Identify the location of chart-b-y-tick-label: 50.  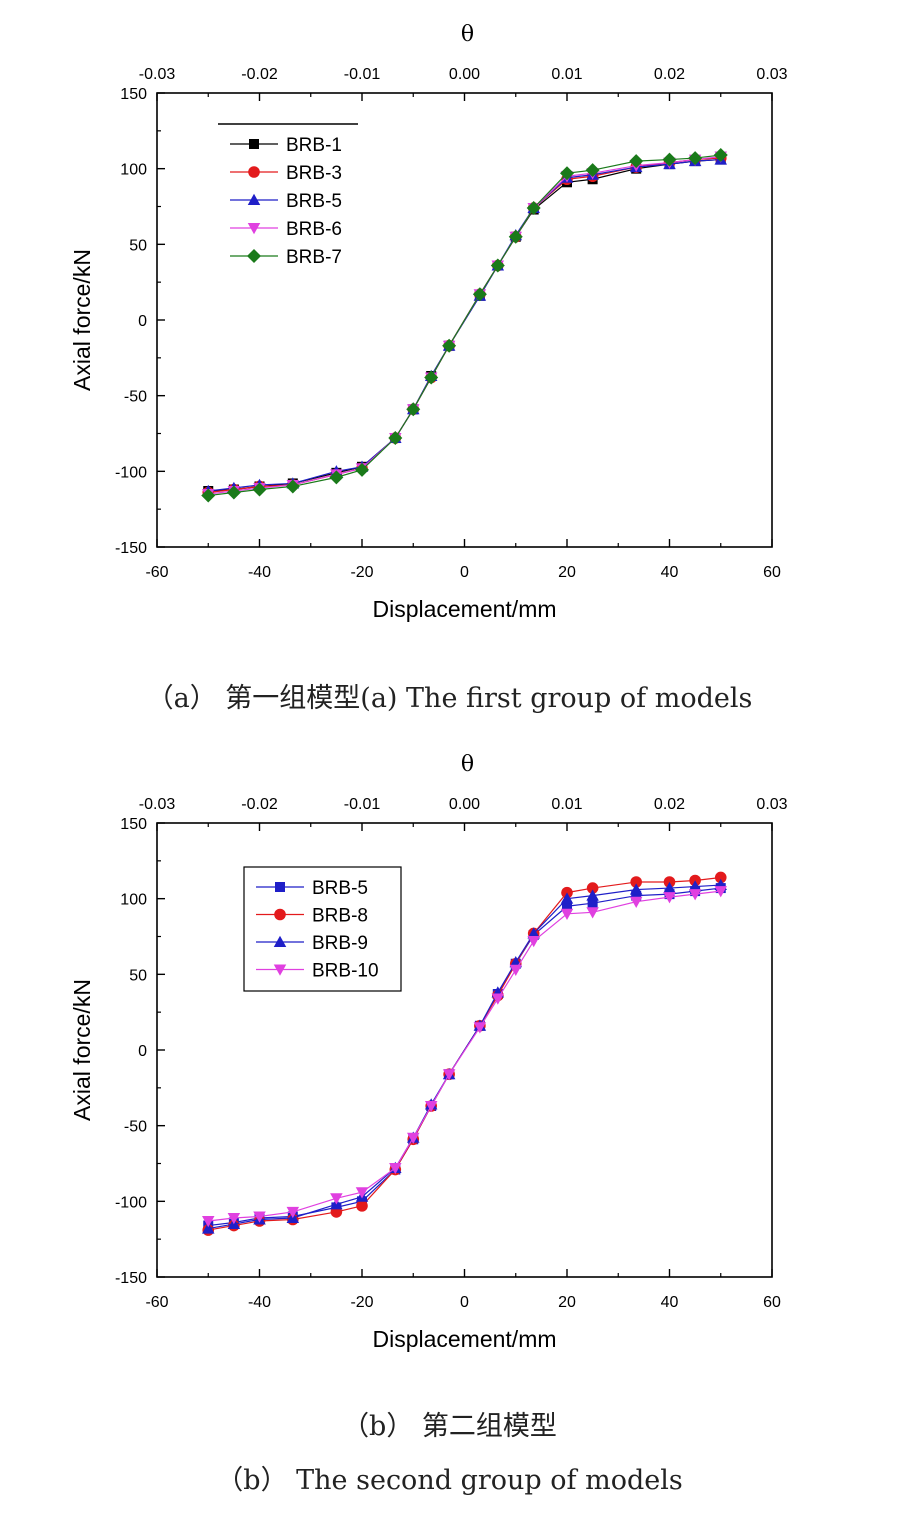
(138, 975).